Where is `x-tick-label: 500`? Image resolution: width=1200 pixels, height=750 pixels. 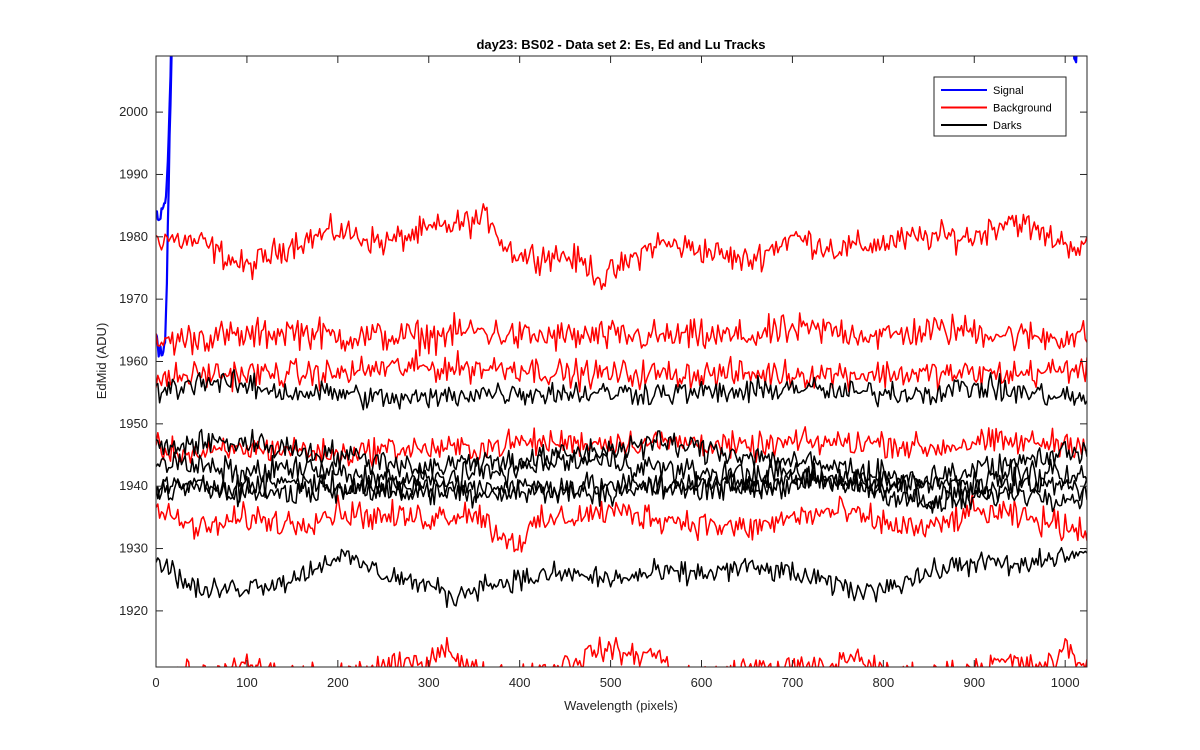 x-tick-label: 500 is located at coordinates (611, 682).